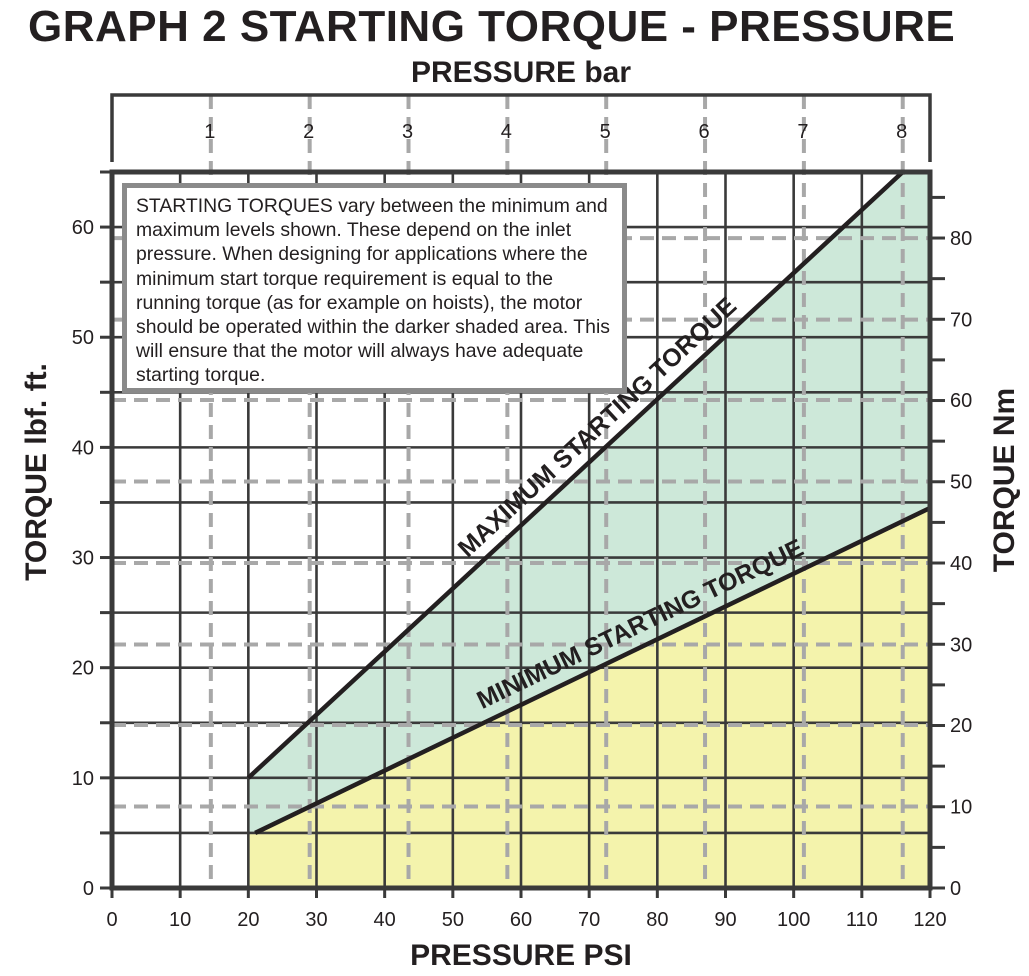  What do you see at coordinates (111, 920) in the screenshot?
I see `psi-tick-label: 0` at bounding box center [111, 920].